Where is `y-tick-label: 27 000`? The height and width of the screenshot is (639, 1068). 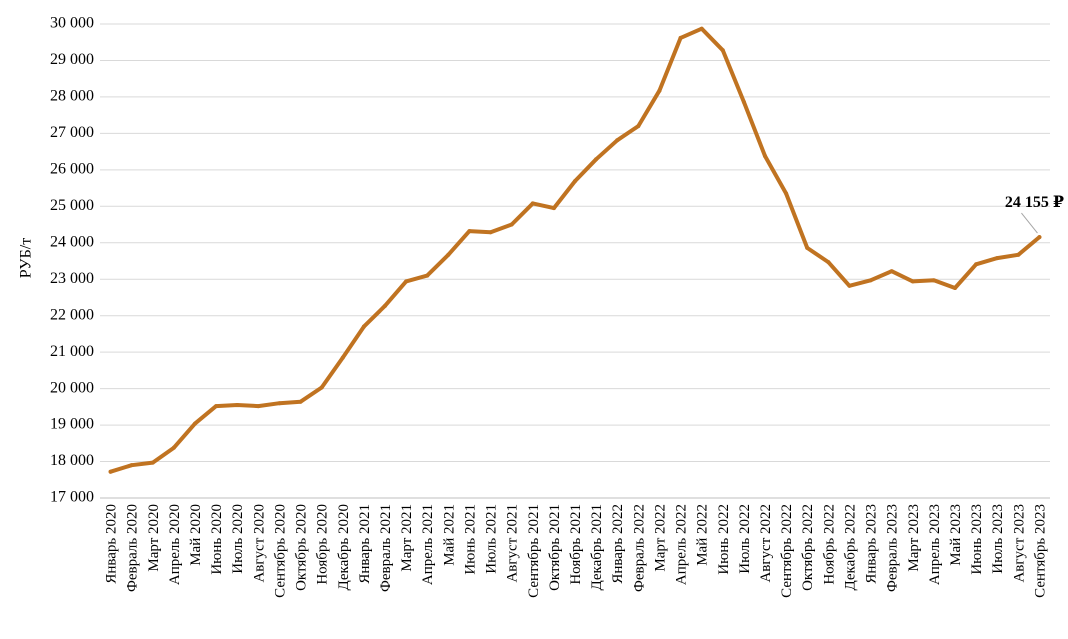 y-tick-label: 27 000 is located at coordinates (72, 132).